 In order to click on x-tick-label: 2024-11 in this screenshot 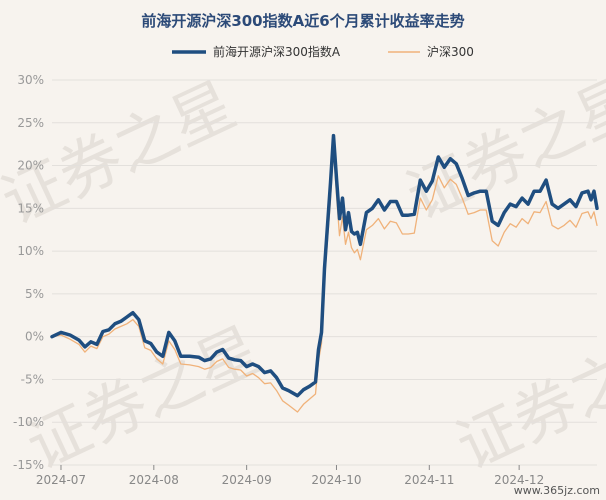, I will do `click(429, 480)`.